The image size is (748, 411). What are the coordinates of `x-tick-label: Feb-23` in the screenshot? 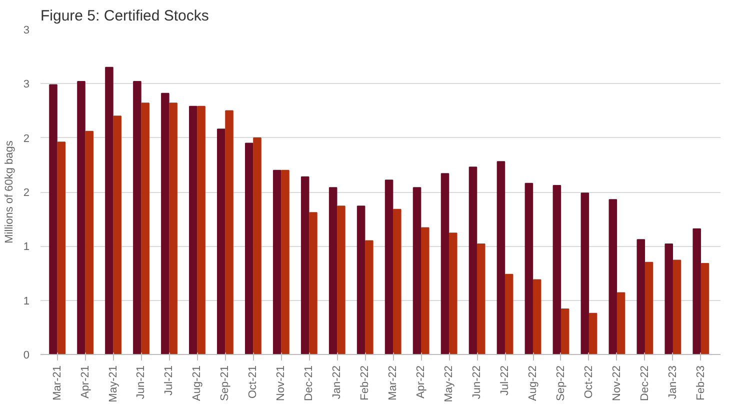 It's located at (700, 382).